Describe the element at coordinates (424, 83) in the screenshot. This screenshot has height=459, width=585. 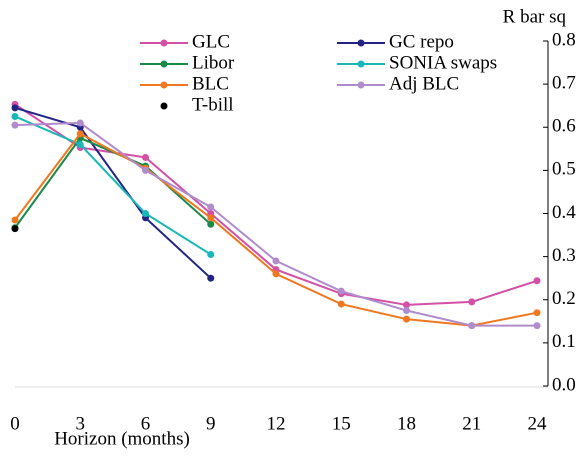
I see `legend-label: Adj BLC` at that location.